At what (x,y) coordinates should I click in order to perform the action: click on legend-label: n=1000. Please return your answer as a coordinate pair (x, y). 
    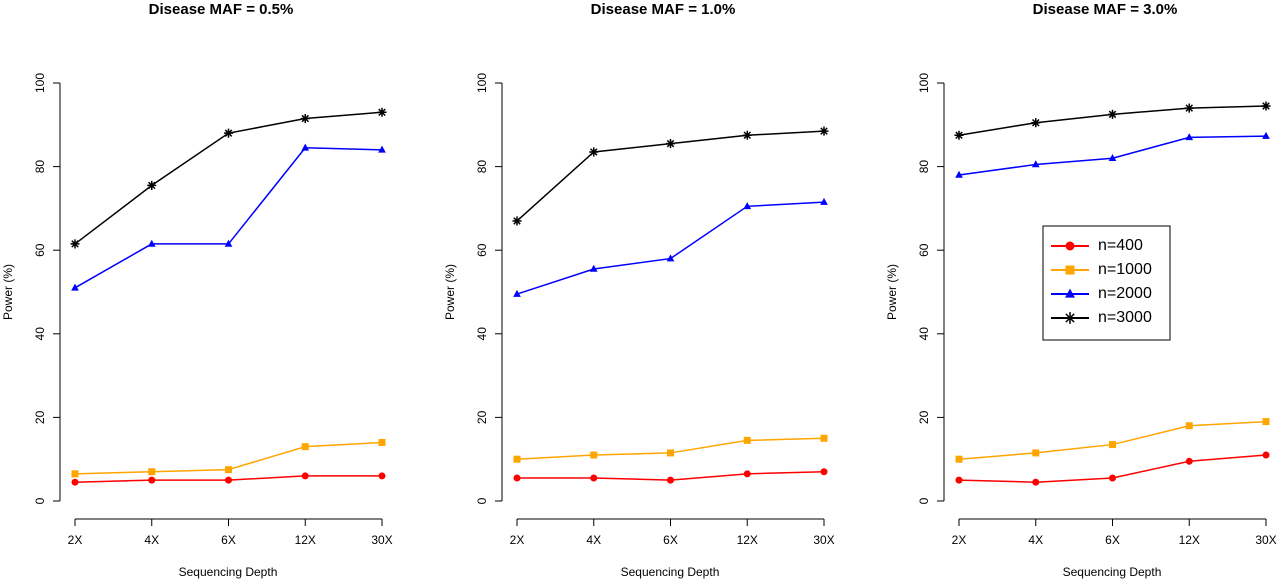
    Looking at the image, I should click on (1125, 269).